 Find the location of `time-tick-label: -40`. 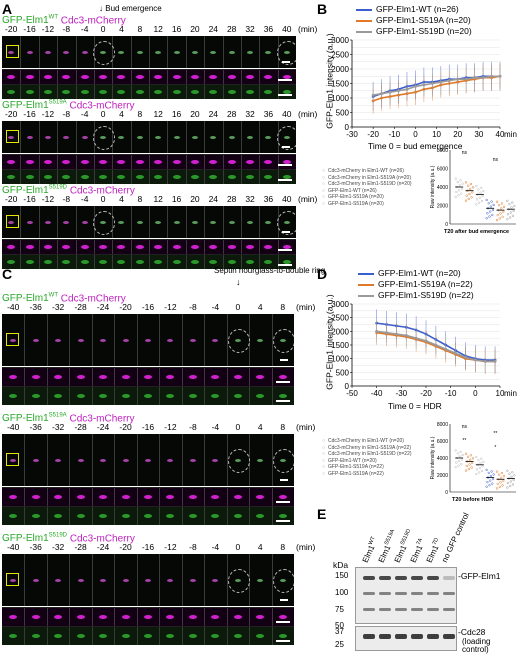

time-tick-label: -40 is located at coordinates (13, 307).